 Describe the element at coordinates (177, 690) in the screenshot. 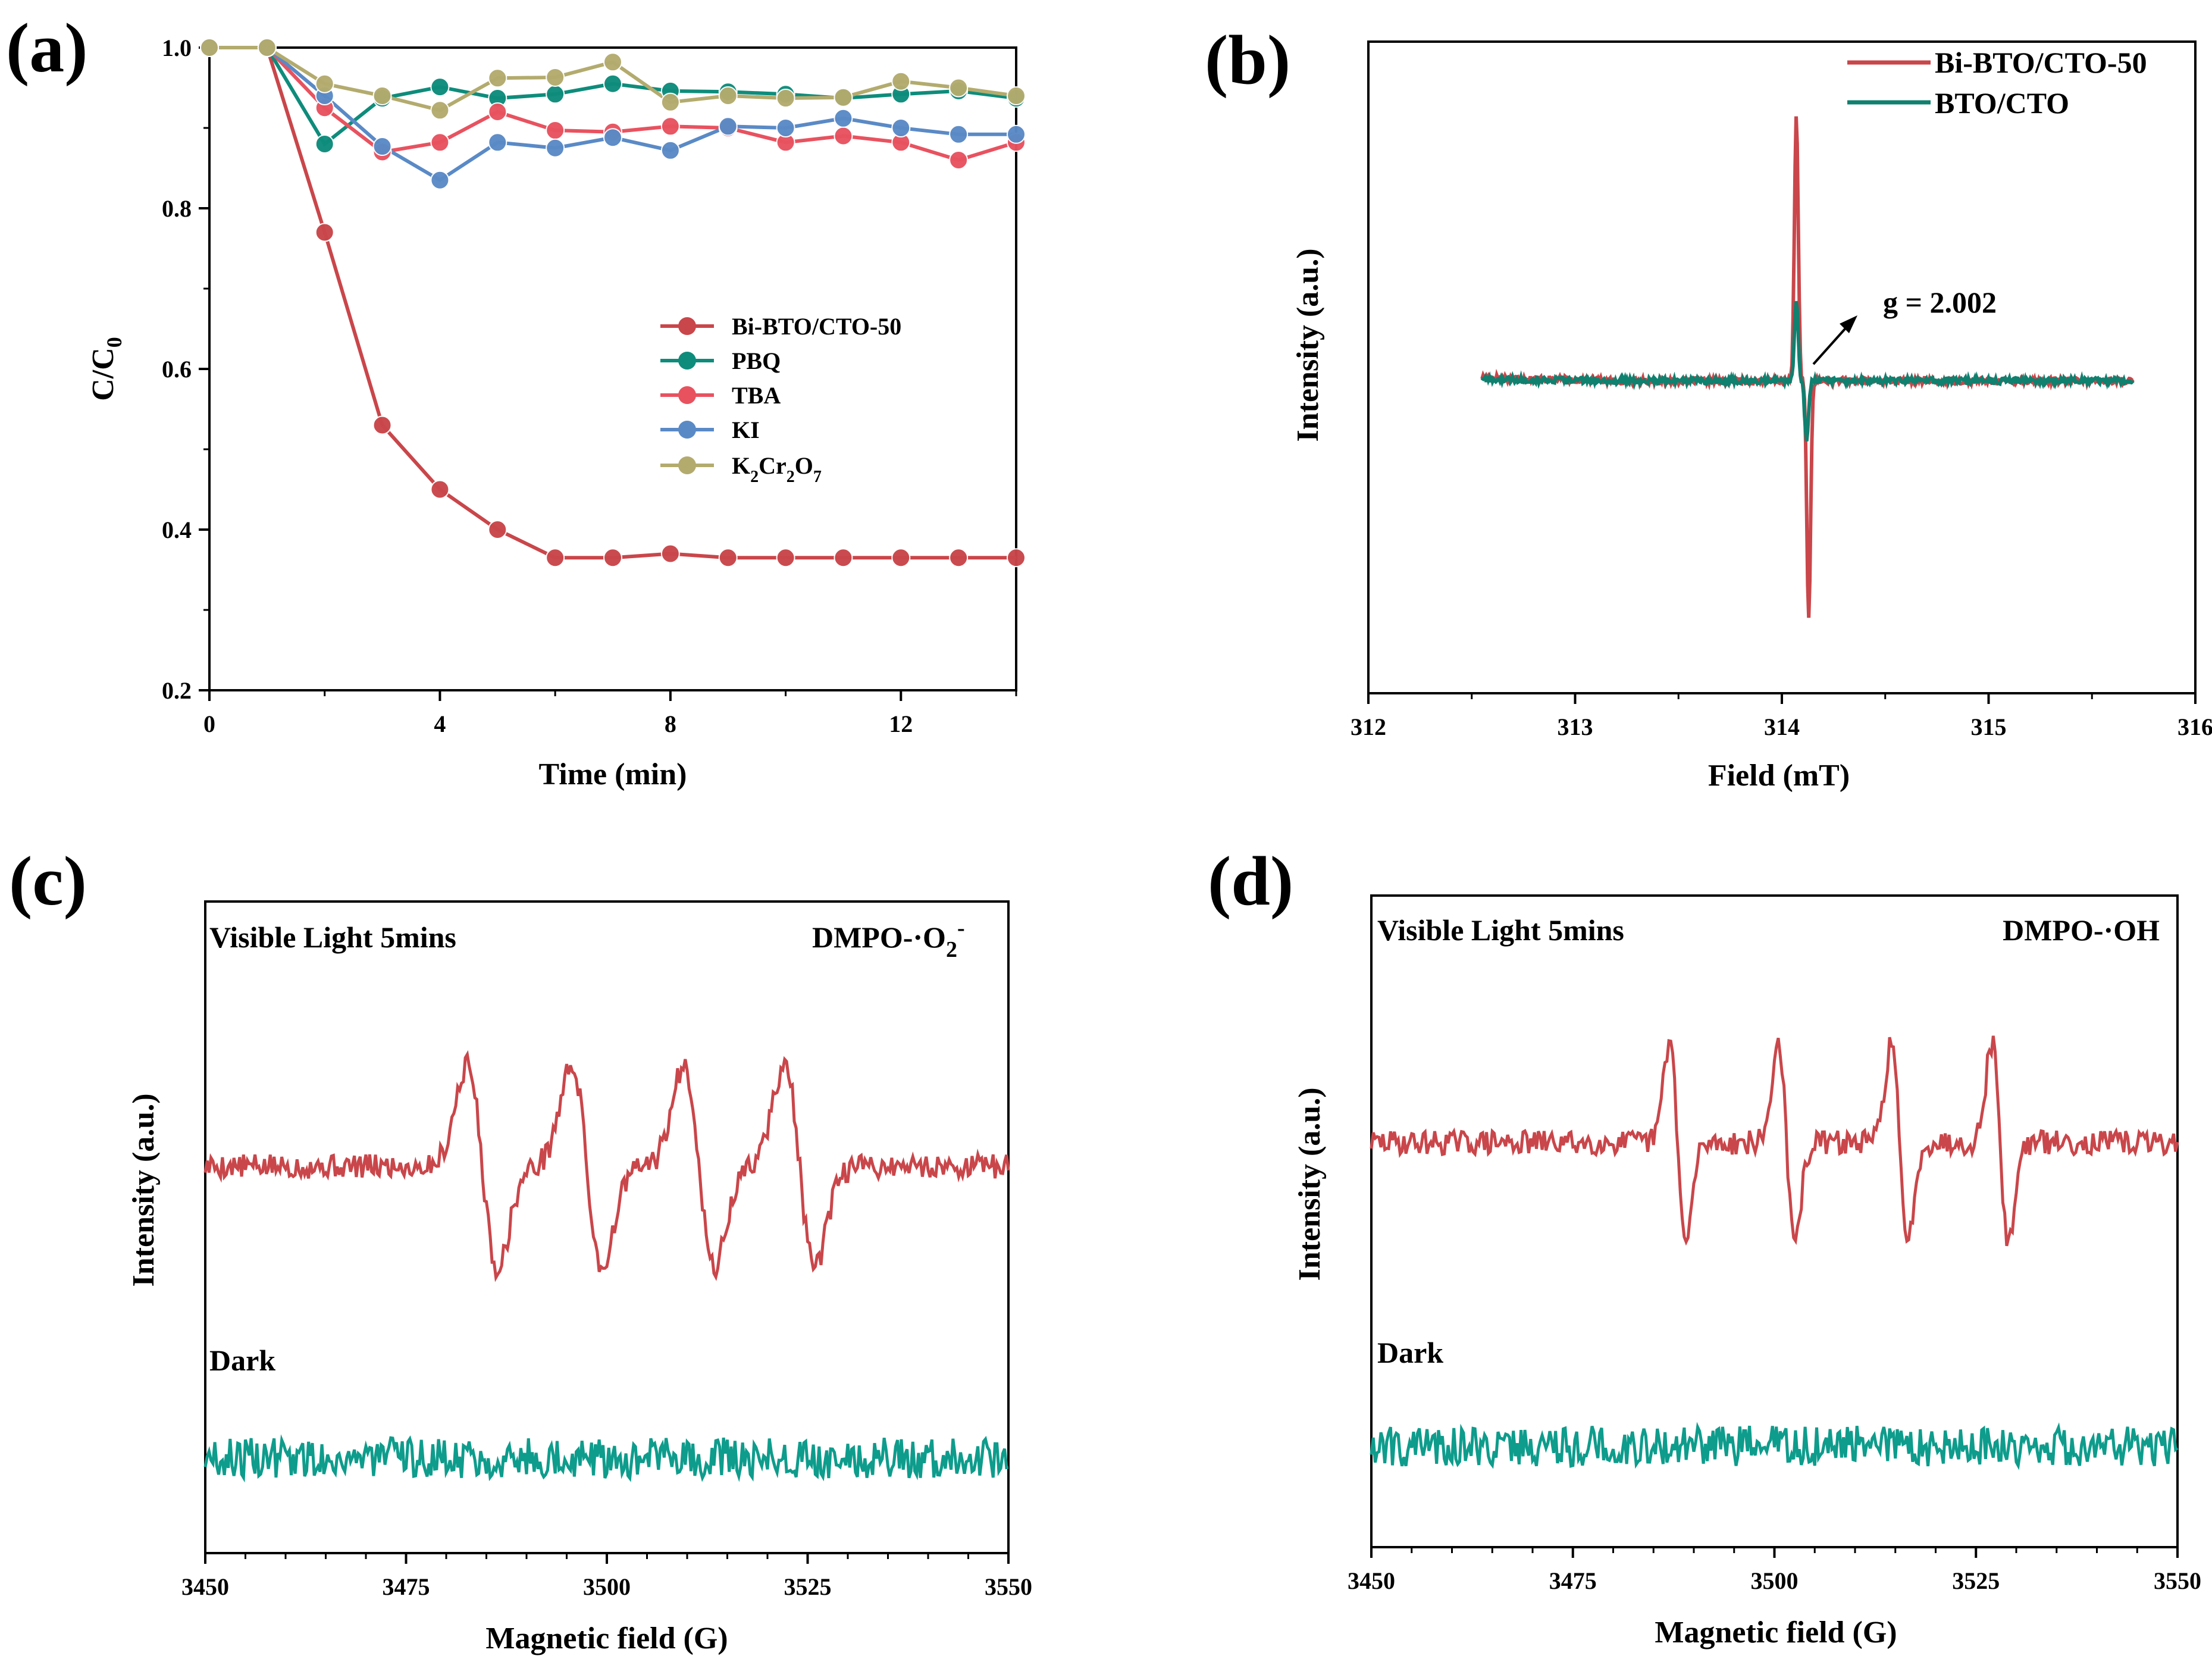

I see `y-tick-label: 0.2` at that location.